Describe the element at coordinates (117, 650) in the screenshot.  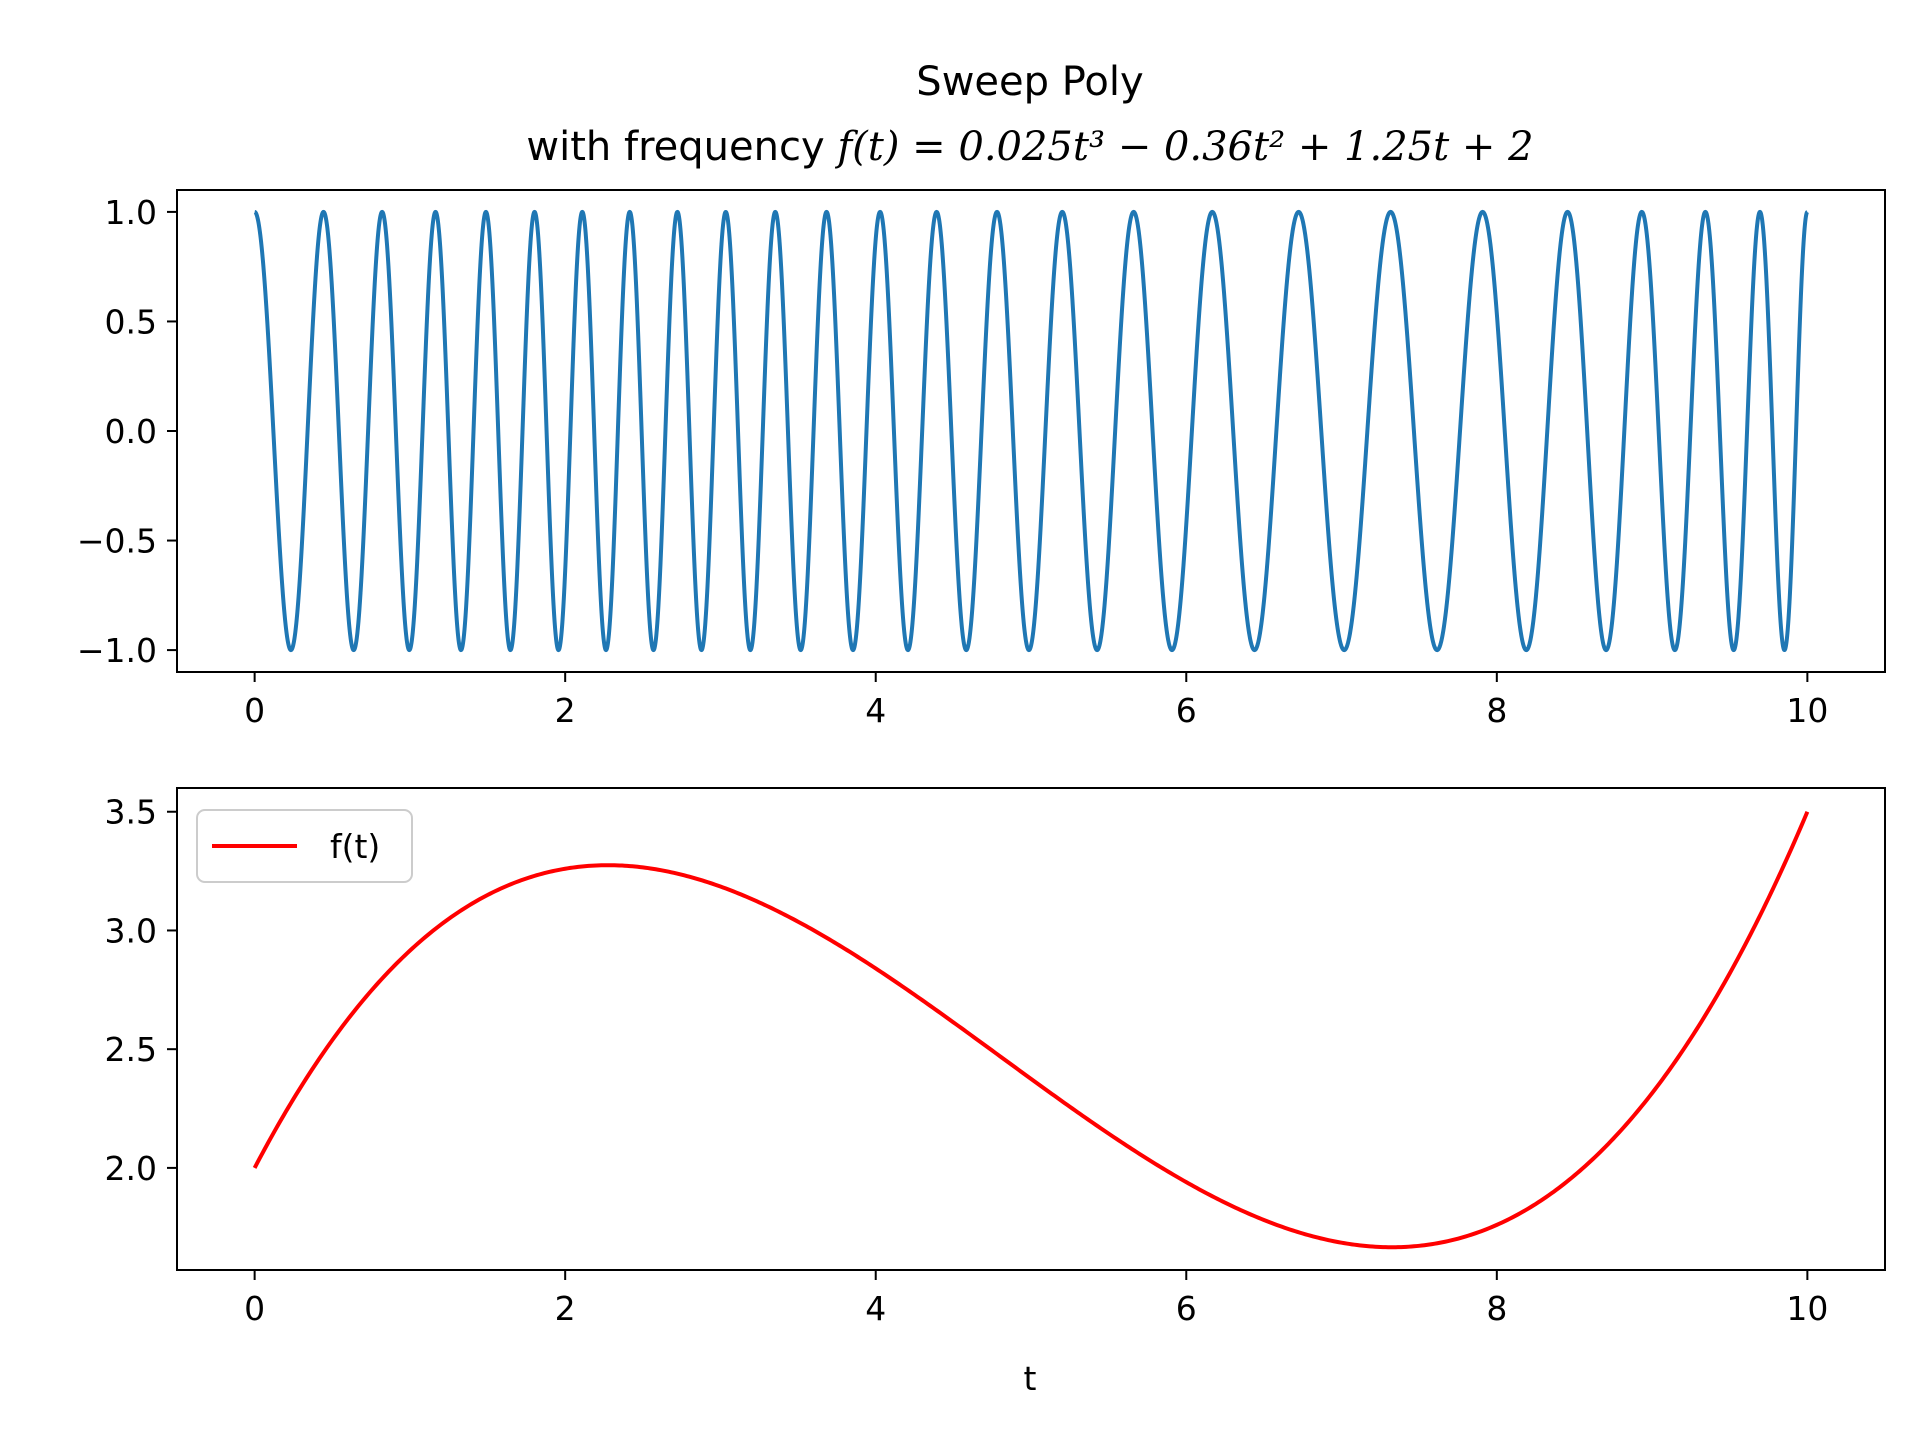
I see `y-tick-label: −1.0` at that location.